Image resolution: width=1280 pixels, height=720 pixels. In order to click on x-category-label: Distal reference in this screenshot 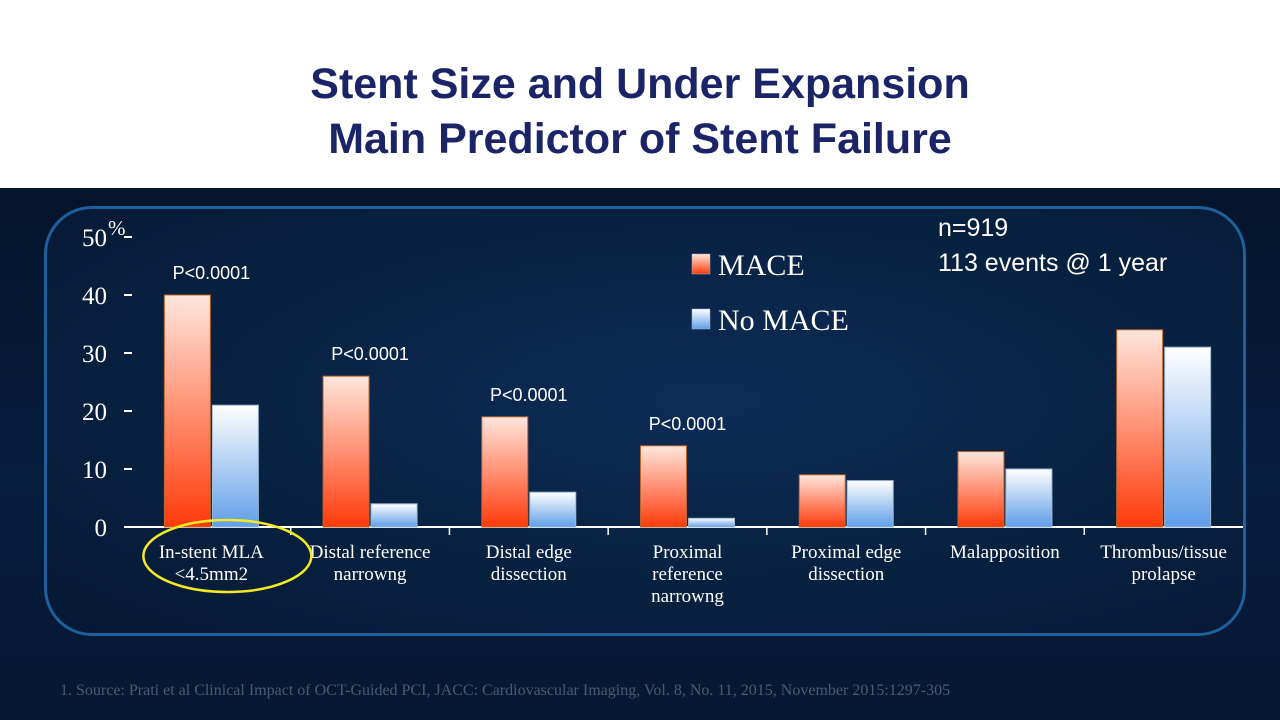, I will do `click(370, 552)`.